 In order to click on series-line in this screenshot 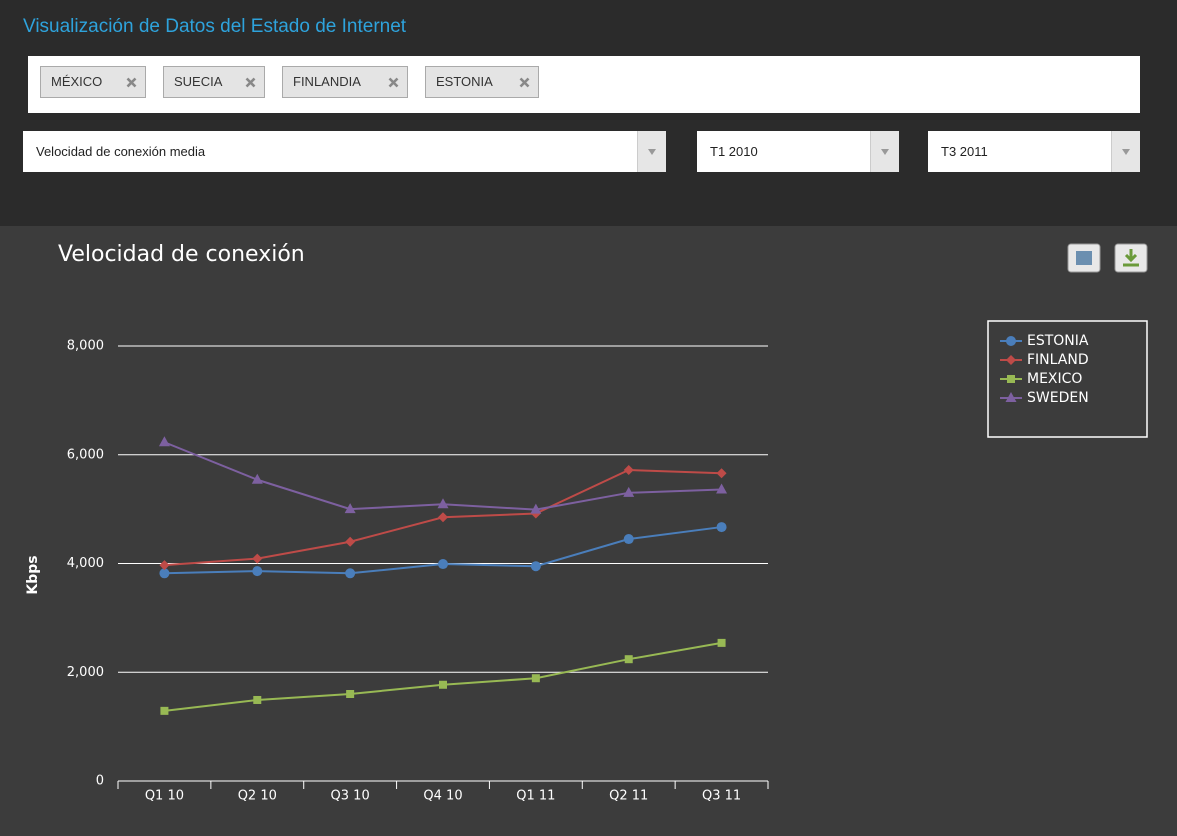, I will do `click(443, 676)`.